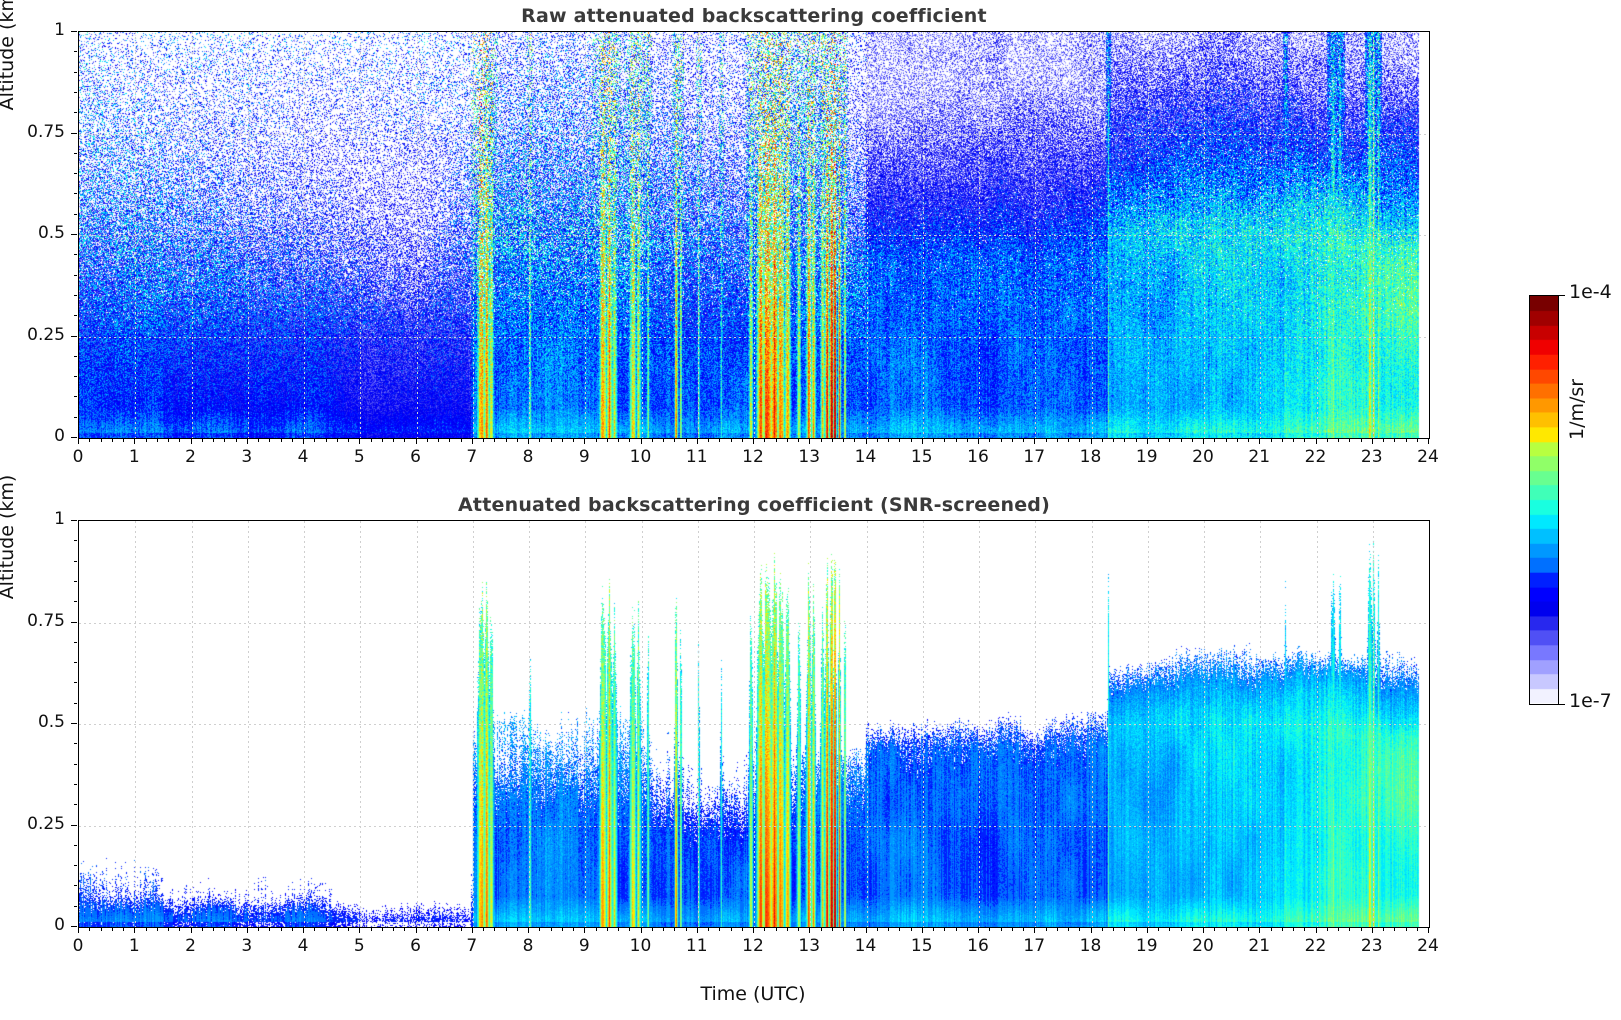 This screenshot has height=1020, width=1621. I want to click on x-tick-label: 23, so click(1371, 946).